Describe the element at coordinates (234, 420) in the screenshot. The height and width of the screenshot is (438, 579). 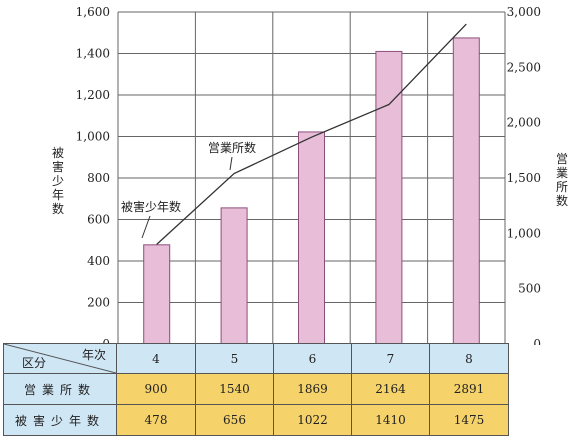
I see `value-cell: 656` at that location.